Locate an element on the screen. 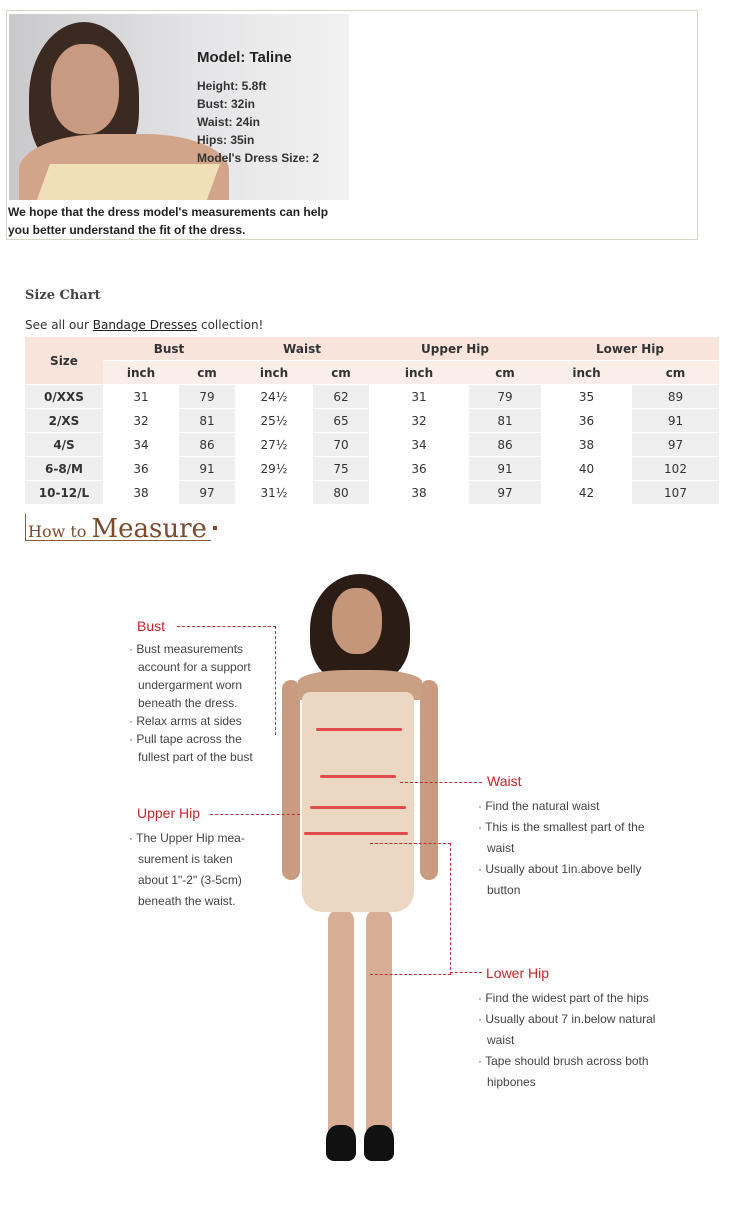 The height and width of the screenshot is (1206, 755). size-cell: 10-12/L is located at coordinates (64, 492).